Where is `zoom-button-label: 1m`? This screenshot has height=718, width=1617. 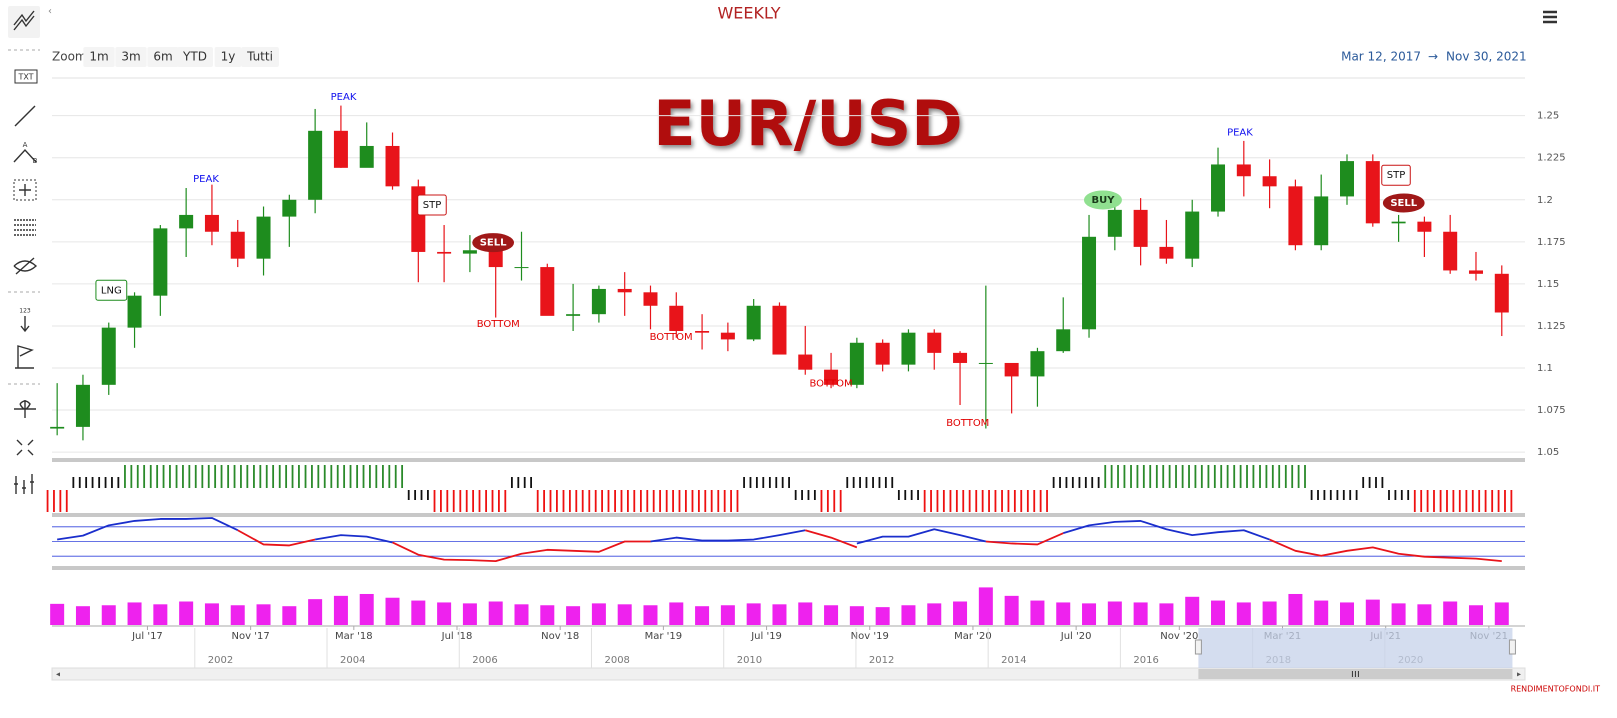
zoom-button-label: 1m is located at coordinates (98, 57).